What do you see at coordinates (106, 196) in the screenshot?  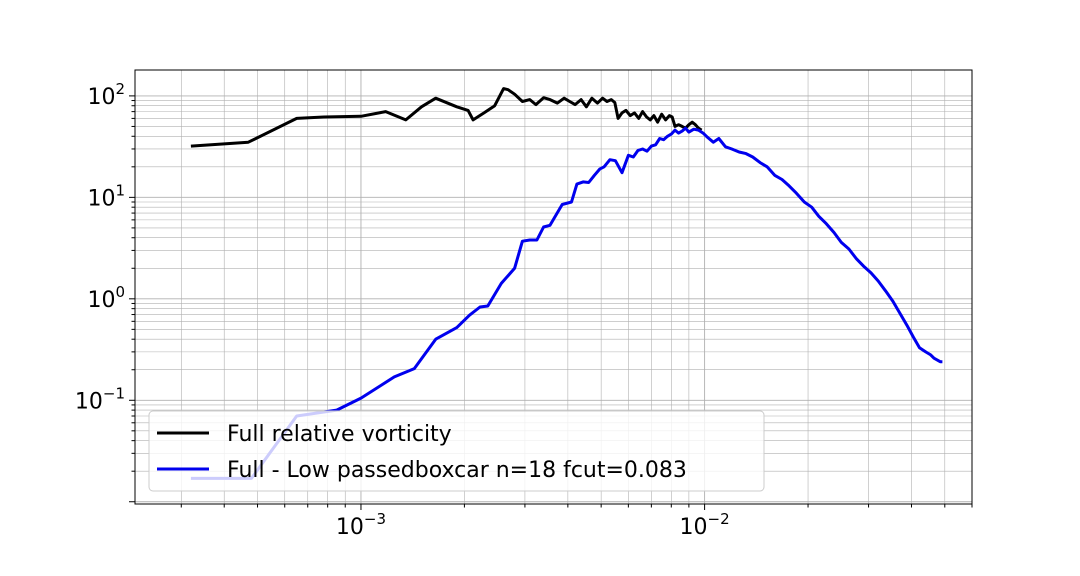 I see `y-tick-label: 10¹` at bounding box center [106, 196].